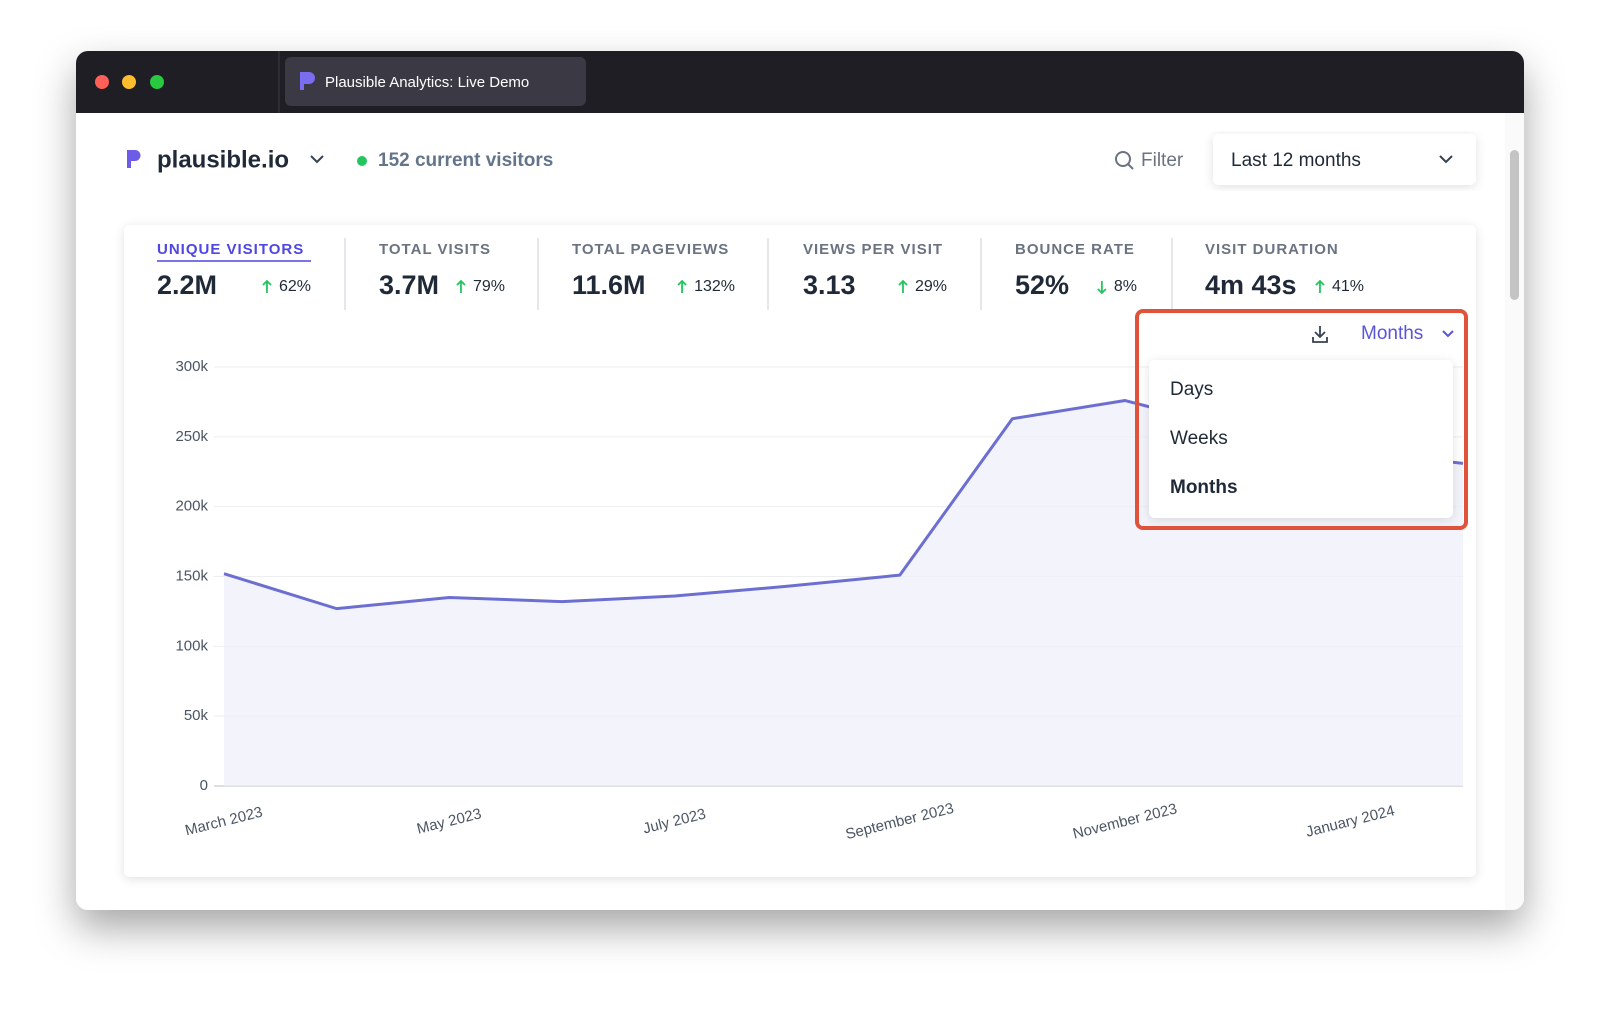 The width and height of the screenshot is (1600, 1016). What do you see at coordinates (230, 249) in the screenshot?
I see `metric-label: UNIQUE VISITORS` at bounding box center [230, 249].